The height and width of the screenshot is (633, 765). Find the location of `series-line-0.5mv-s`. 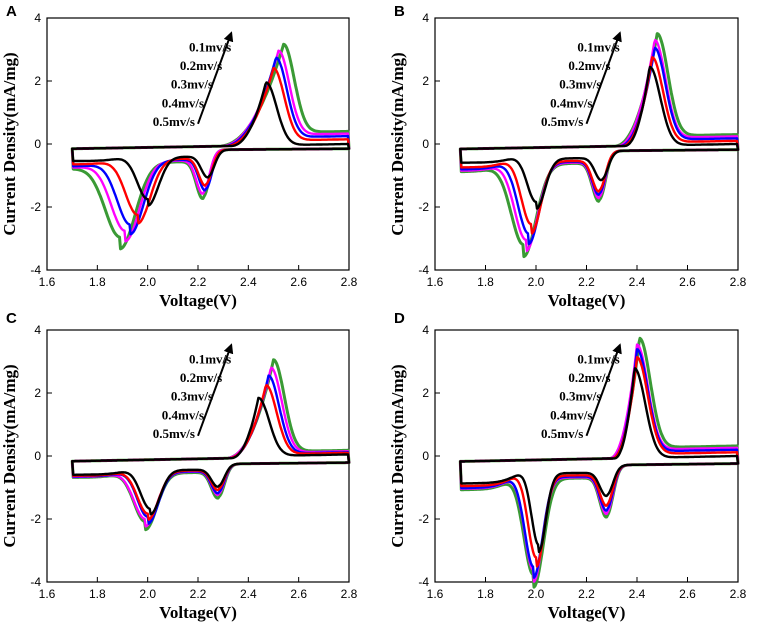

series-line-0.5mv-s is located at coordinates (210, 445).